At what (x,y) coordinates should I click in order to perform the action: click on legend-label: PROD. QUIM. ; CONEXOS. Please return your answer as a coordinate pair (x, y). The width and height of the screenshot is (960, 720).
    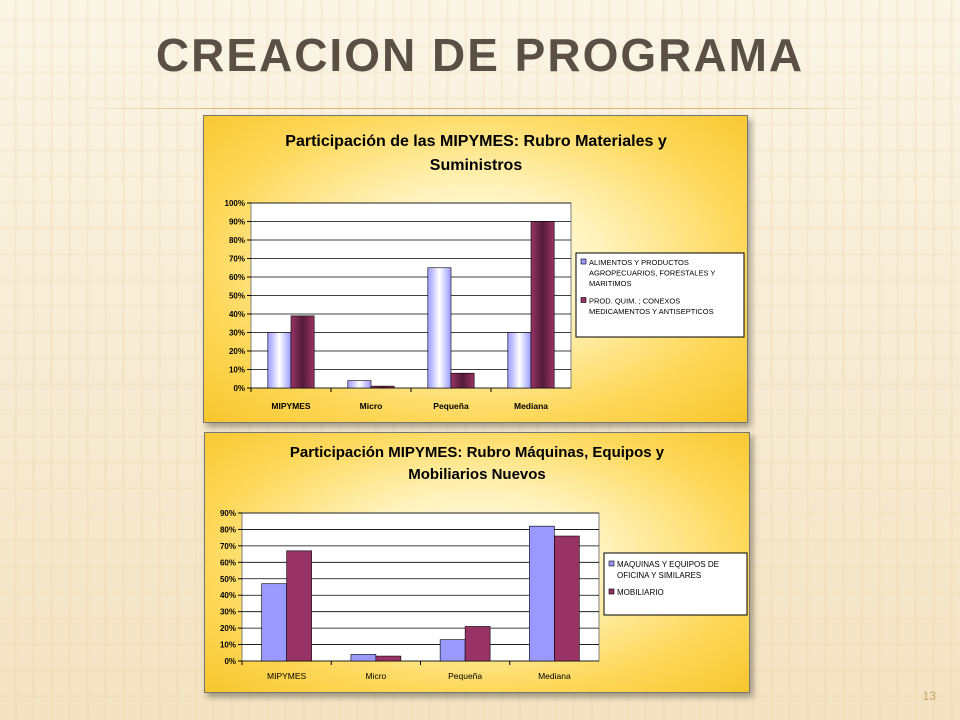
    Looking at the image, I should click on (634, 301).